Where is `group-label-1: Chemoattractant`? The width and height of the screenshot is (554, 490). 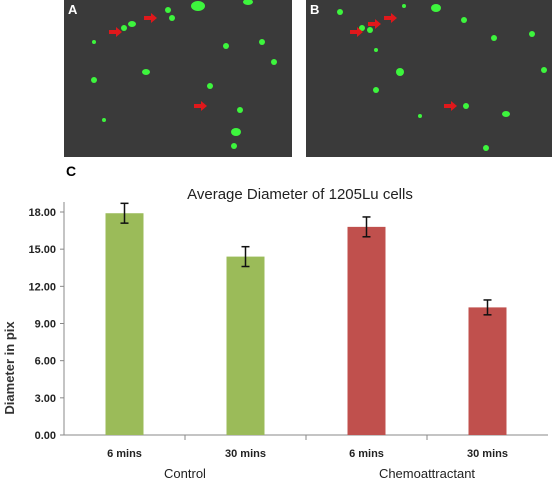
group-label-1: Chemoattractant is located at coordinates (427, 473).